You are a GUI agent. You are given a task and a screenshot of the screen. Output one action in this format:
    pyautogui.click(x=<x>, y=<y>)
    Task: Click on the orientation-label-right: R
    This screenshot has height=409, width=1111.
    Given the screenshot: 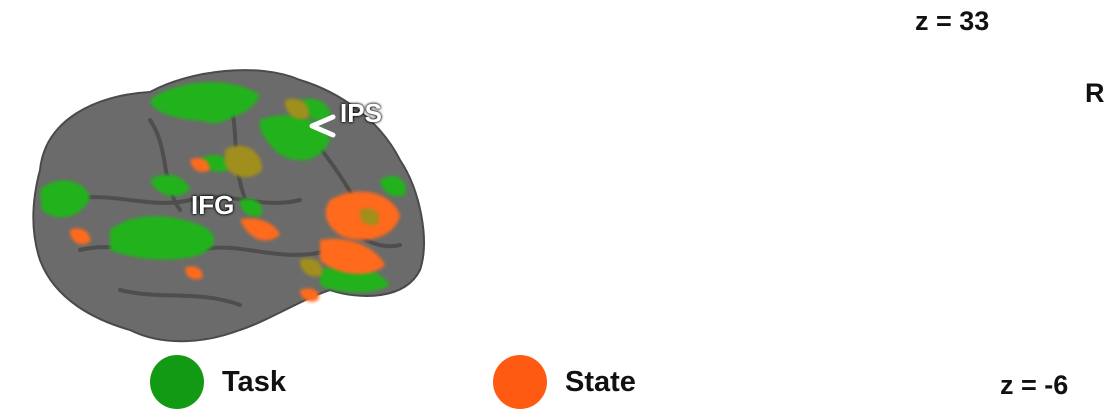 What is the action you would take?
    pyautogui.click(x=1095, y=93)
    